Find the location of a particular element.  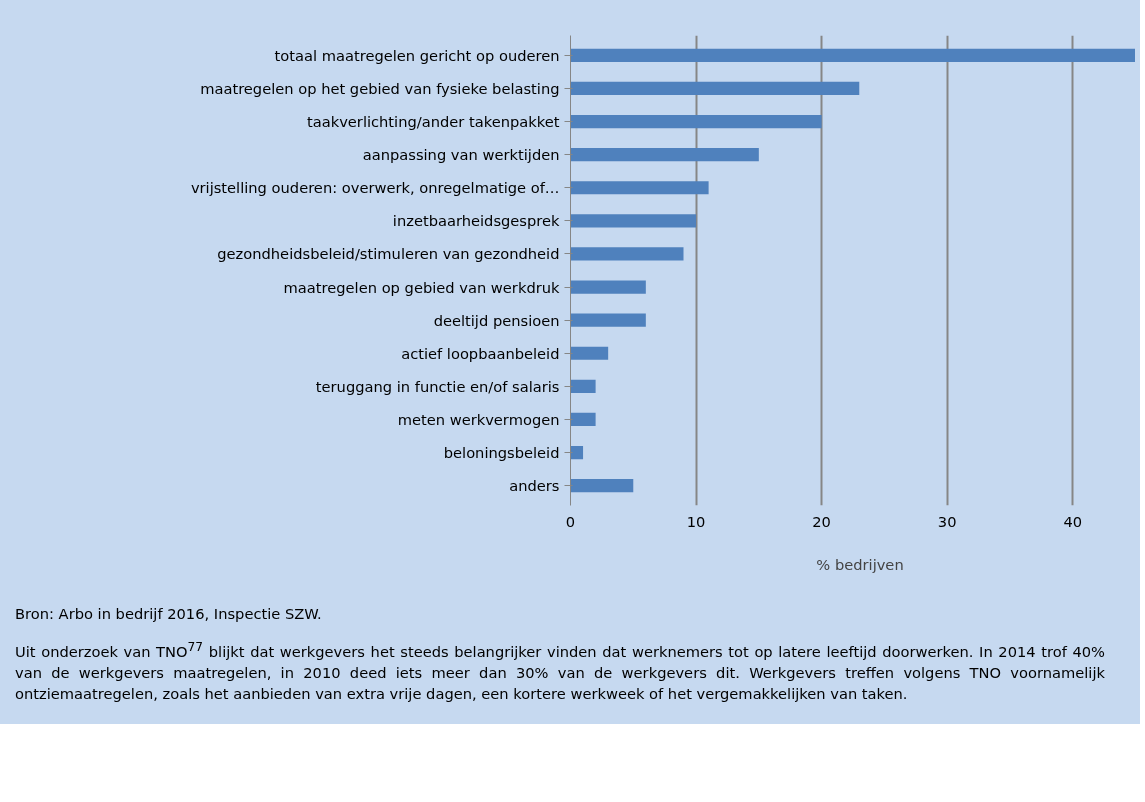

text: Bron: Arbo in bedrijf 2016, Inspectie SZW. is located at coordinates (169, 614).